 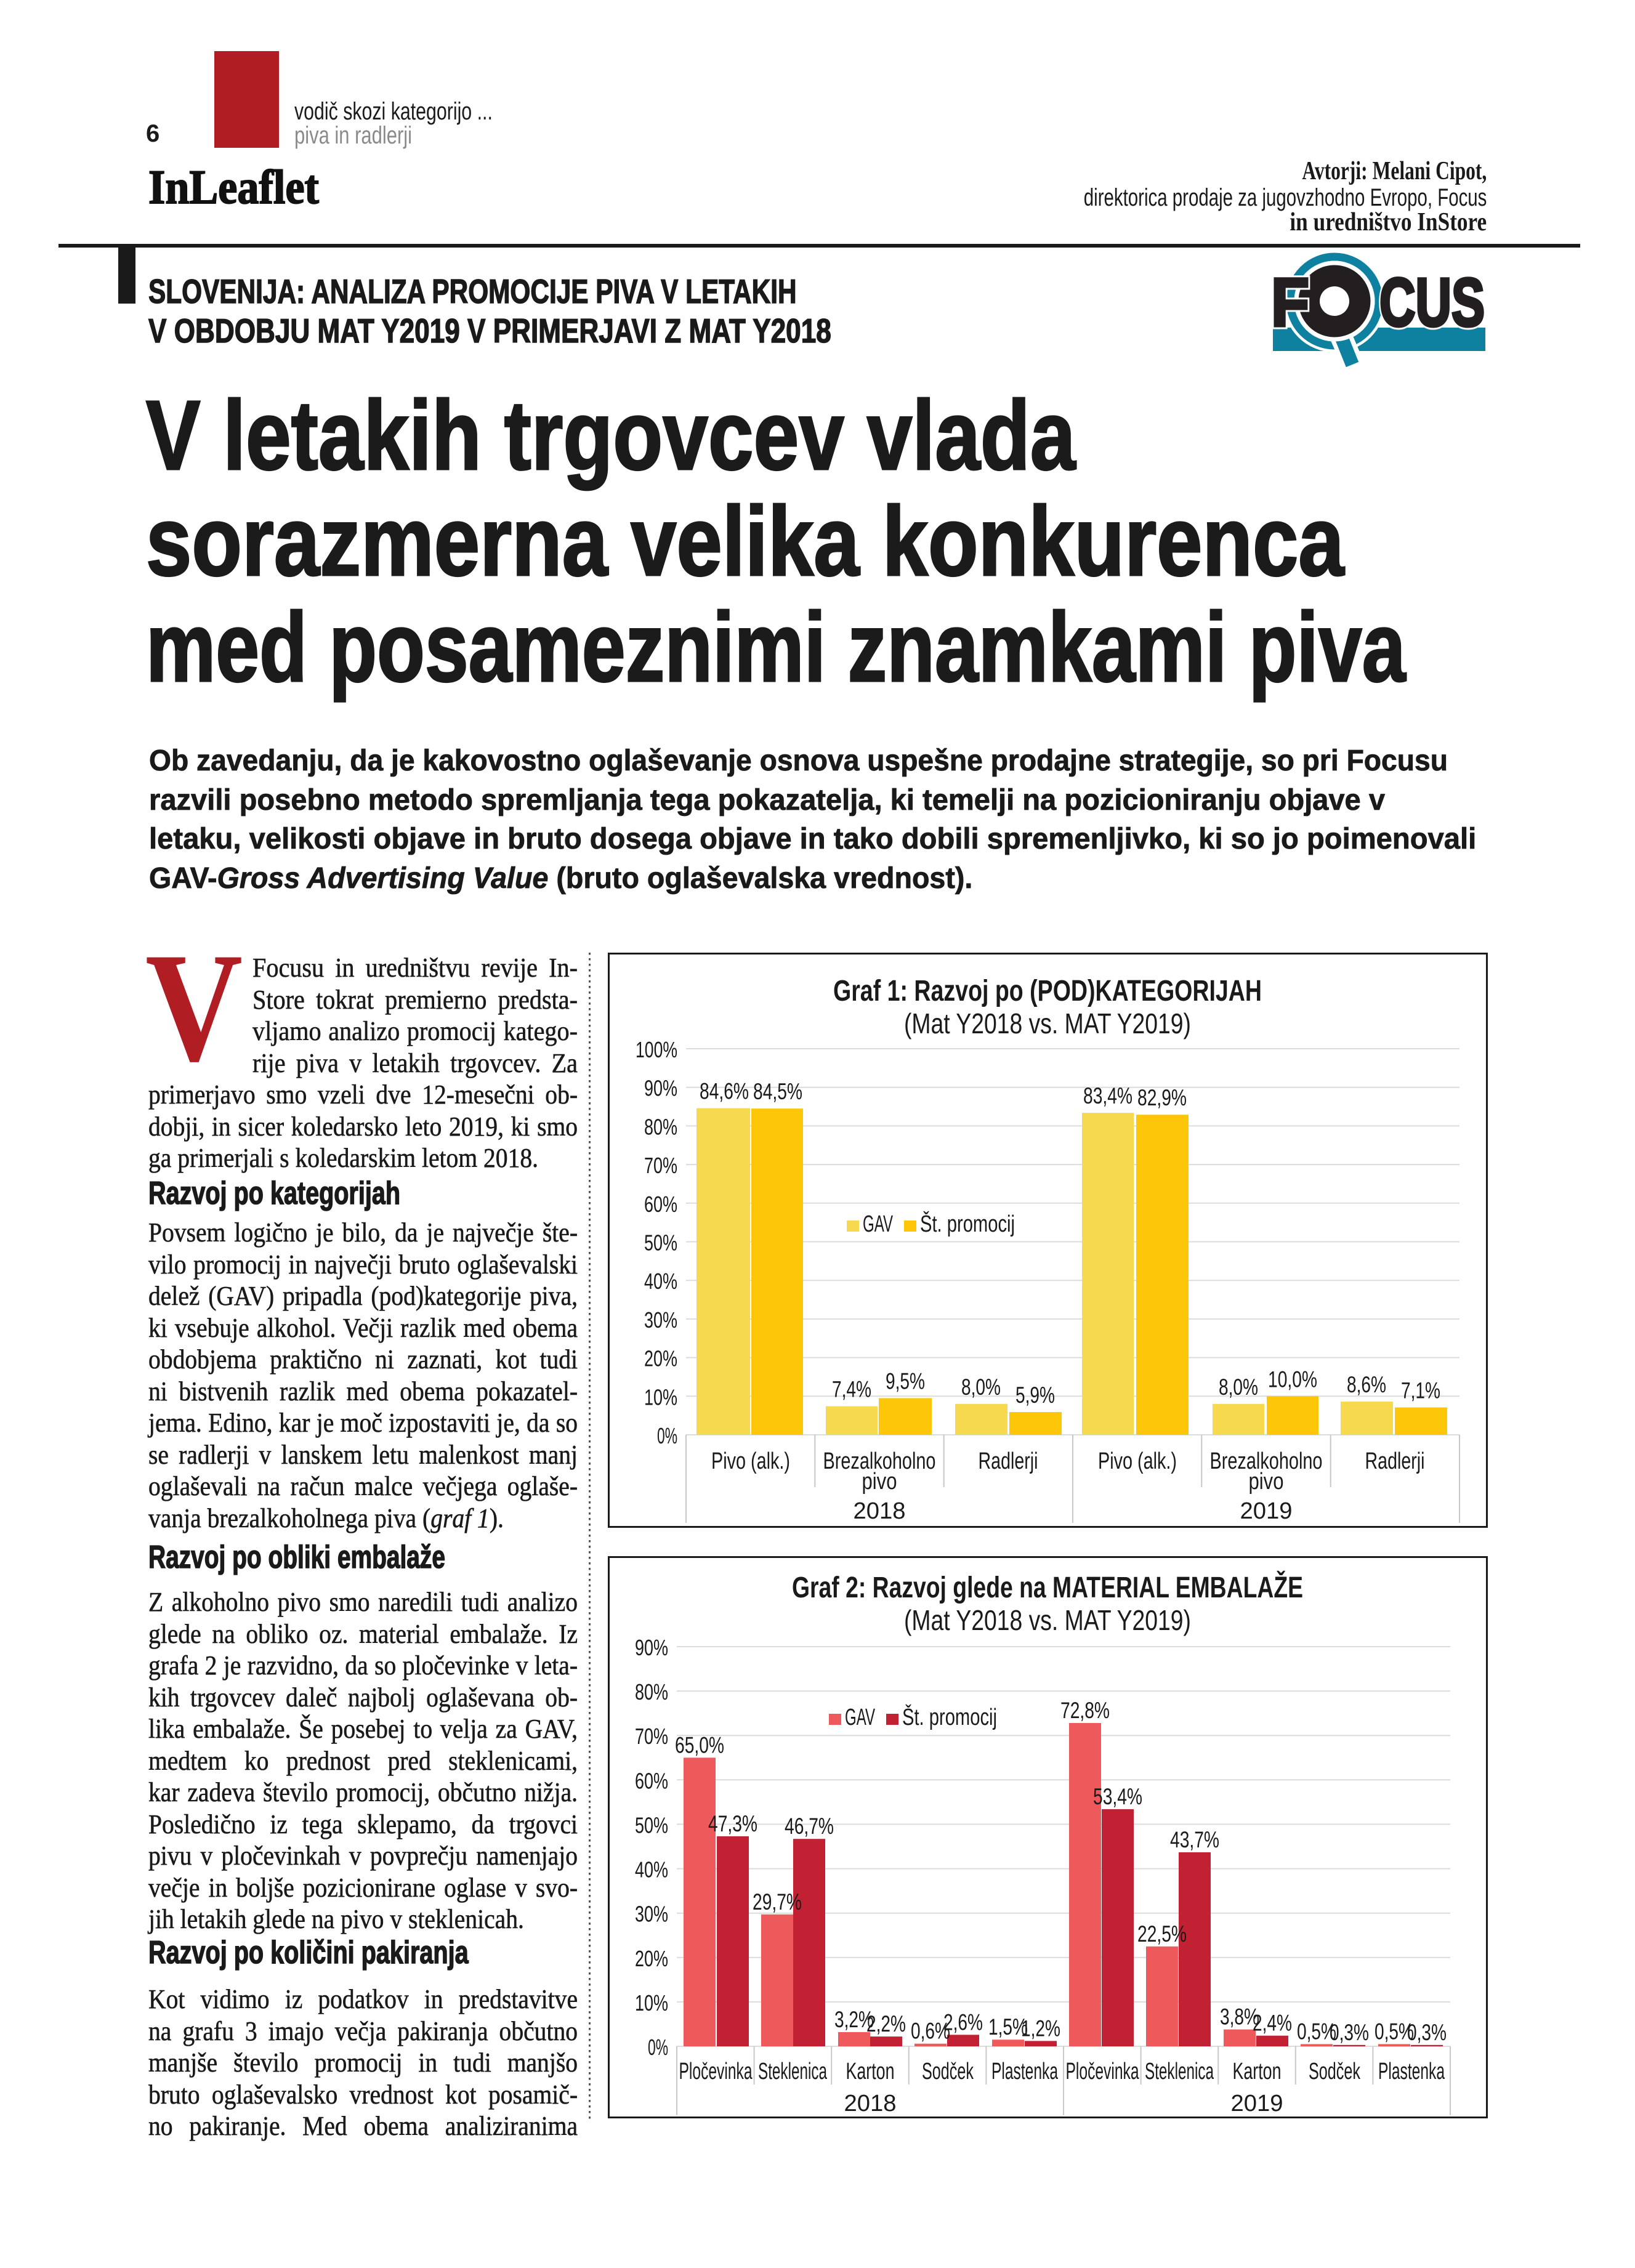 What do you see at coordinates (809, 1826) in the screenshot?
I see `svg-text: 46,7%` at bounding box center [809, 1826].